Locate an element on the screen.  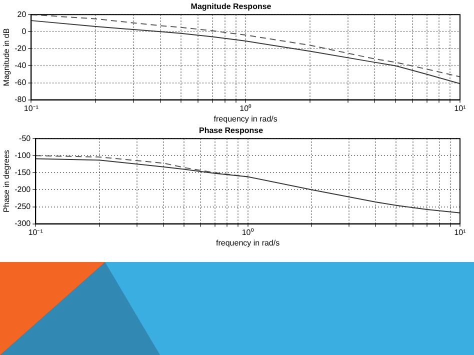
y-tick-label: 0 is located at coordinates (24, 31).